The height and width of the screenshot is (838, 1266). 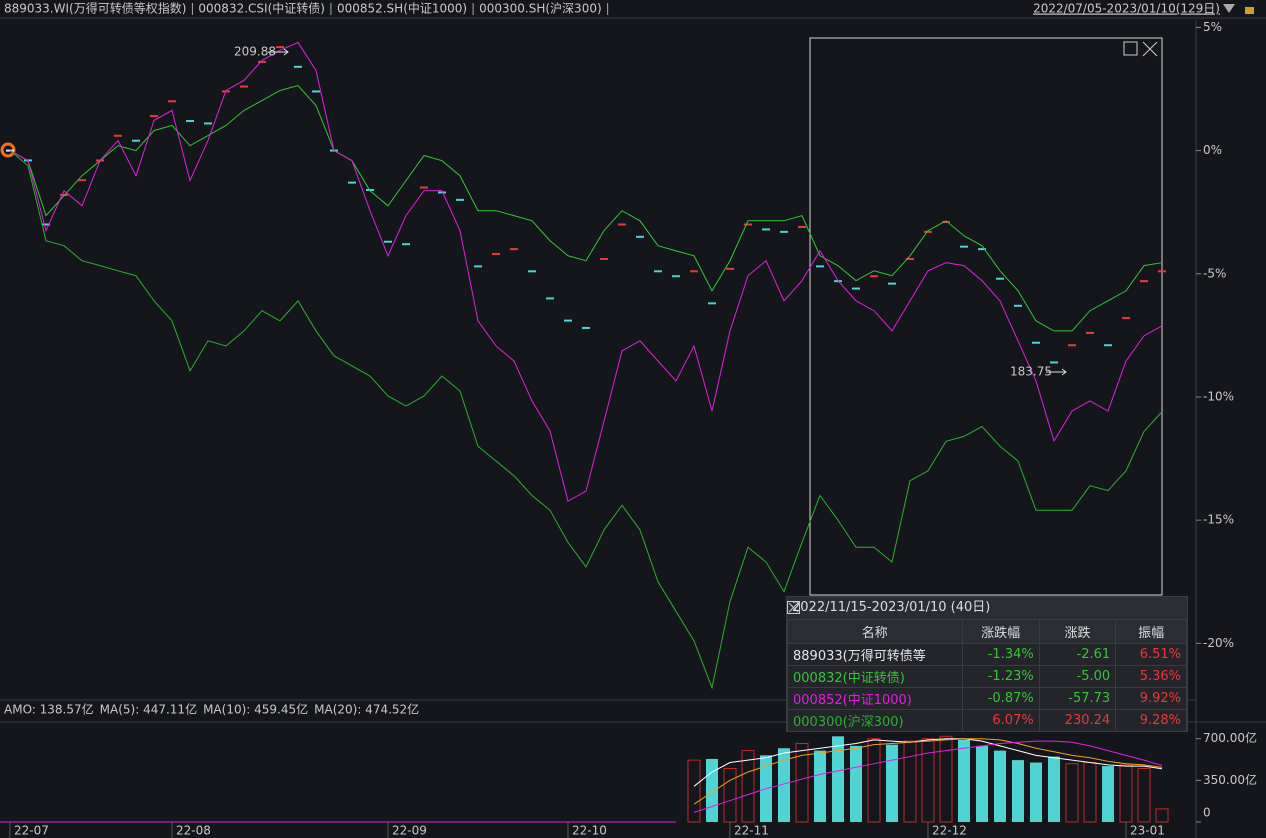 I want to click on legend-entry: 000832.CSI(中证转债), so click(x=261, y=8).